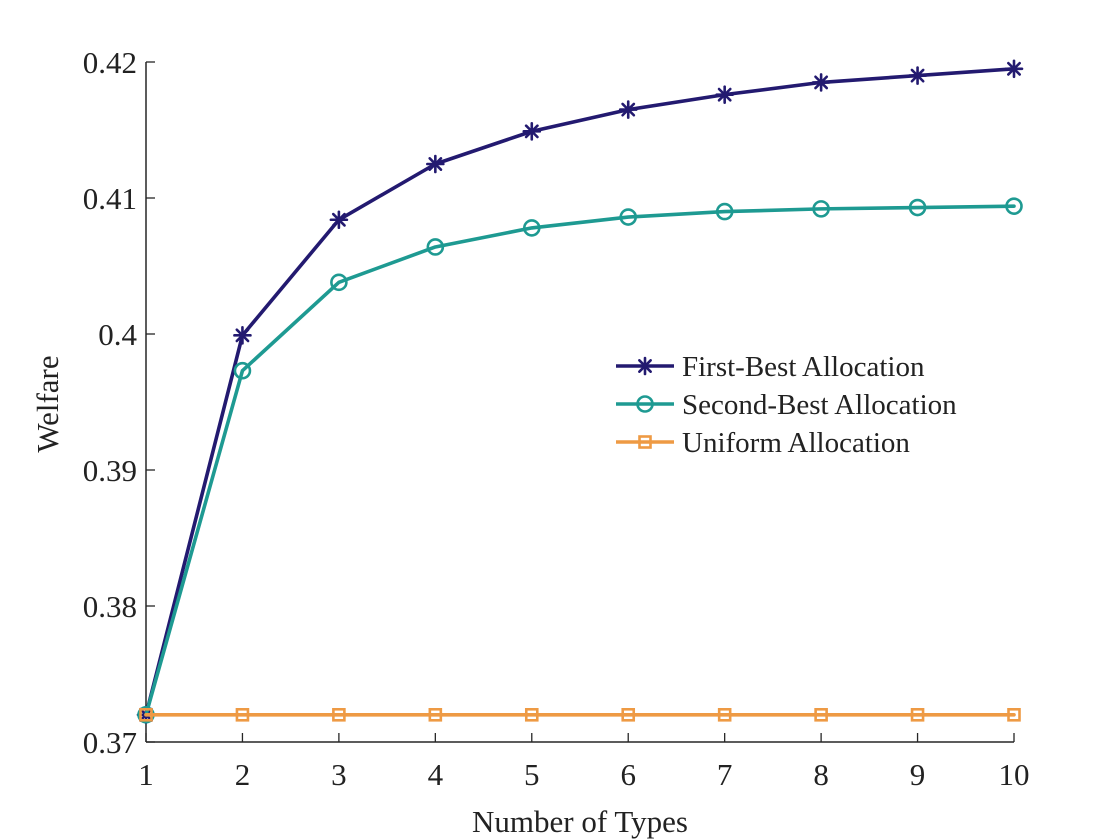 Image resolution: width=1120 pixels, height=840 pixels. What do you see at coordinates (339, 774) in the screenshot?
I see `x-tick-label: 3` at bounding box center [339, 774].